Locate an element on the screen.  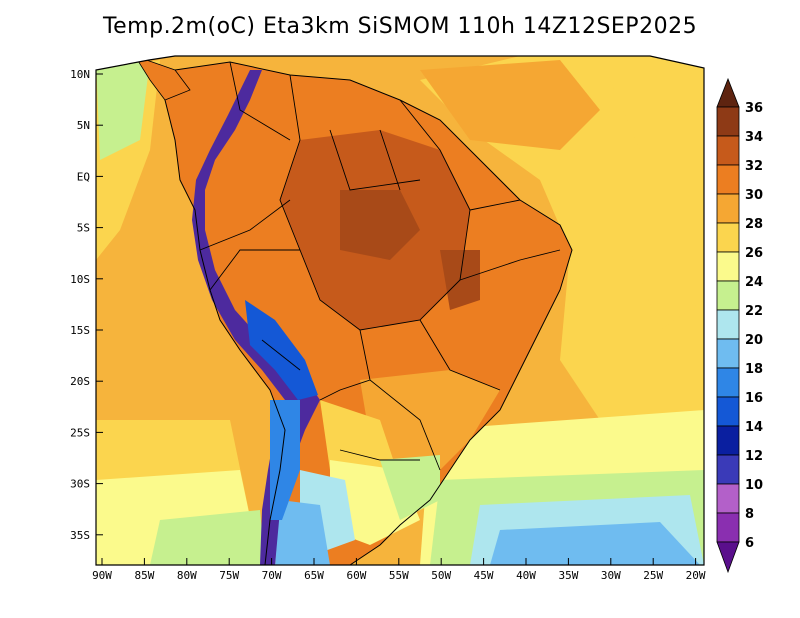
lon-tick-label: 20W is located at coordinates (696, 575).